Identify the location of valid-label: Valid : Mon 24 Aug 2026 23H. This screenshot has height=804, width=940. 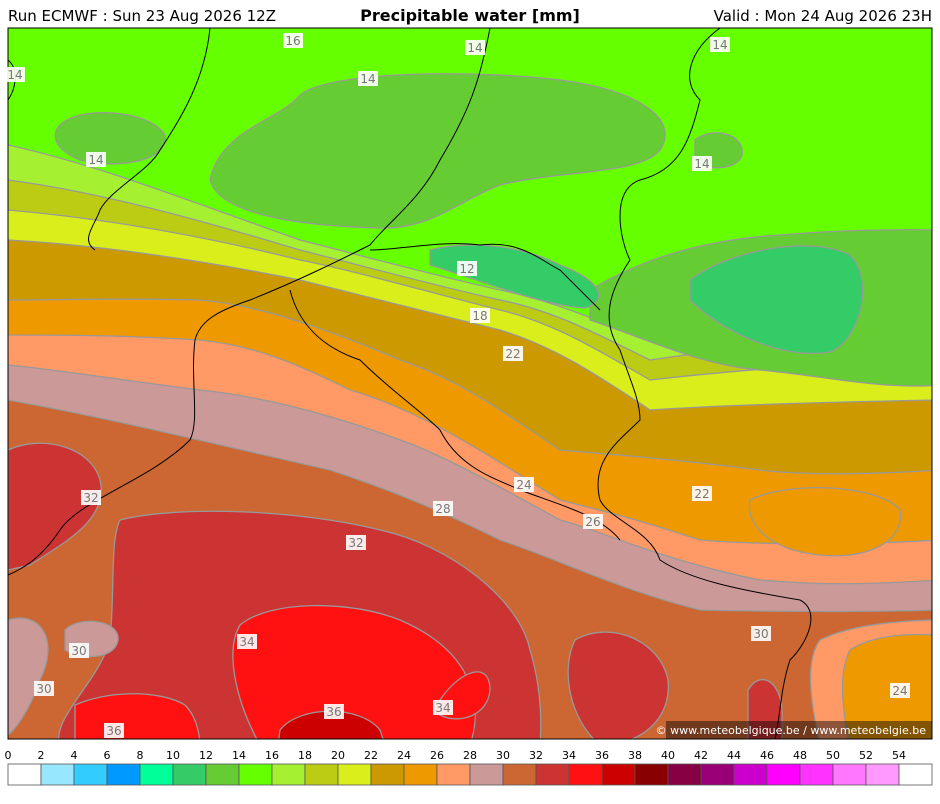
(823, 16).